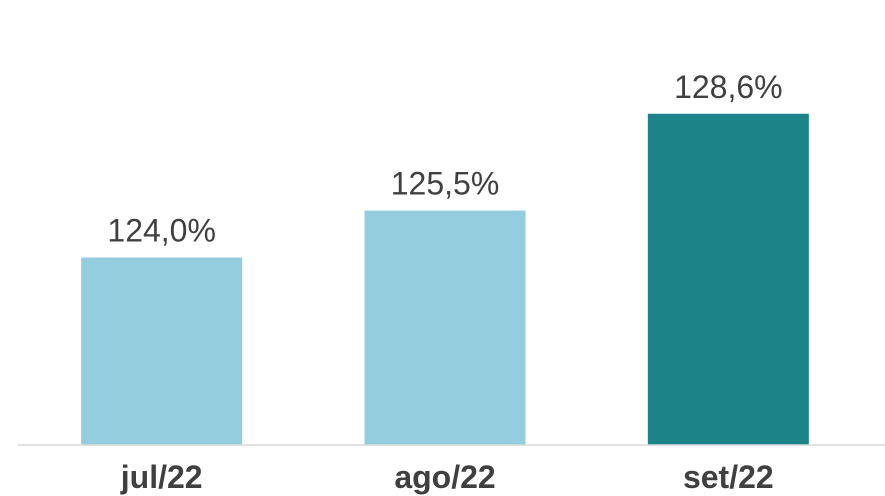 The height and width of the screenshot is (496, 885). Describe the element at coordinates (161, 231) in the screenshot. I see `value-label-jul-22: 124,0%` at that location.